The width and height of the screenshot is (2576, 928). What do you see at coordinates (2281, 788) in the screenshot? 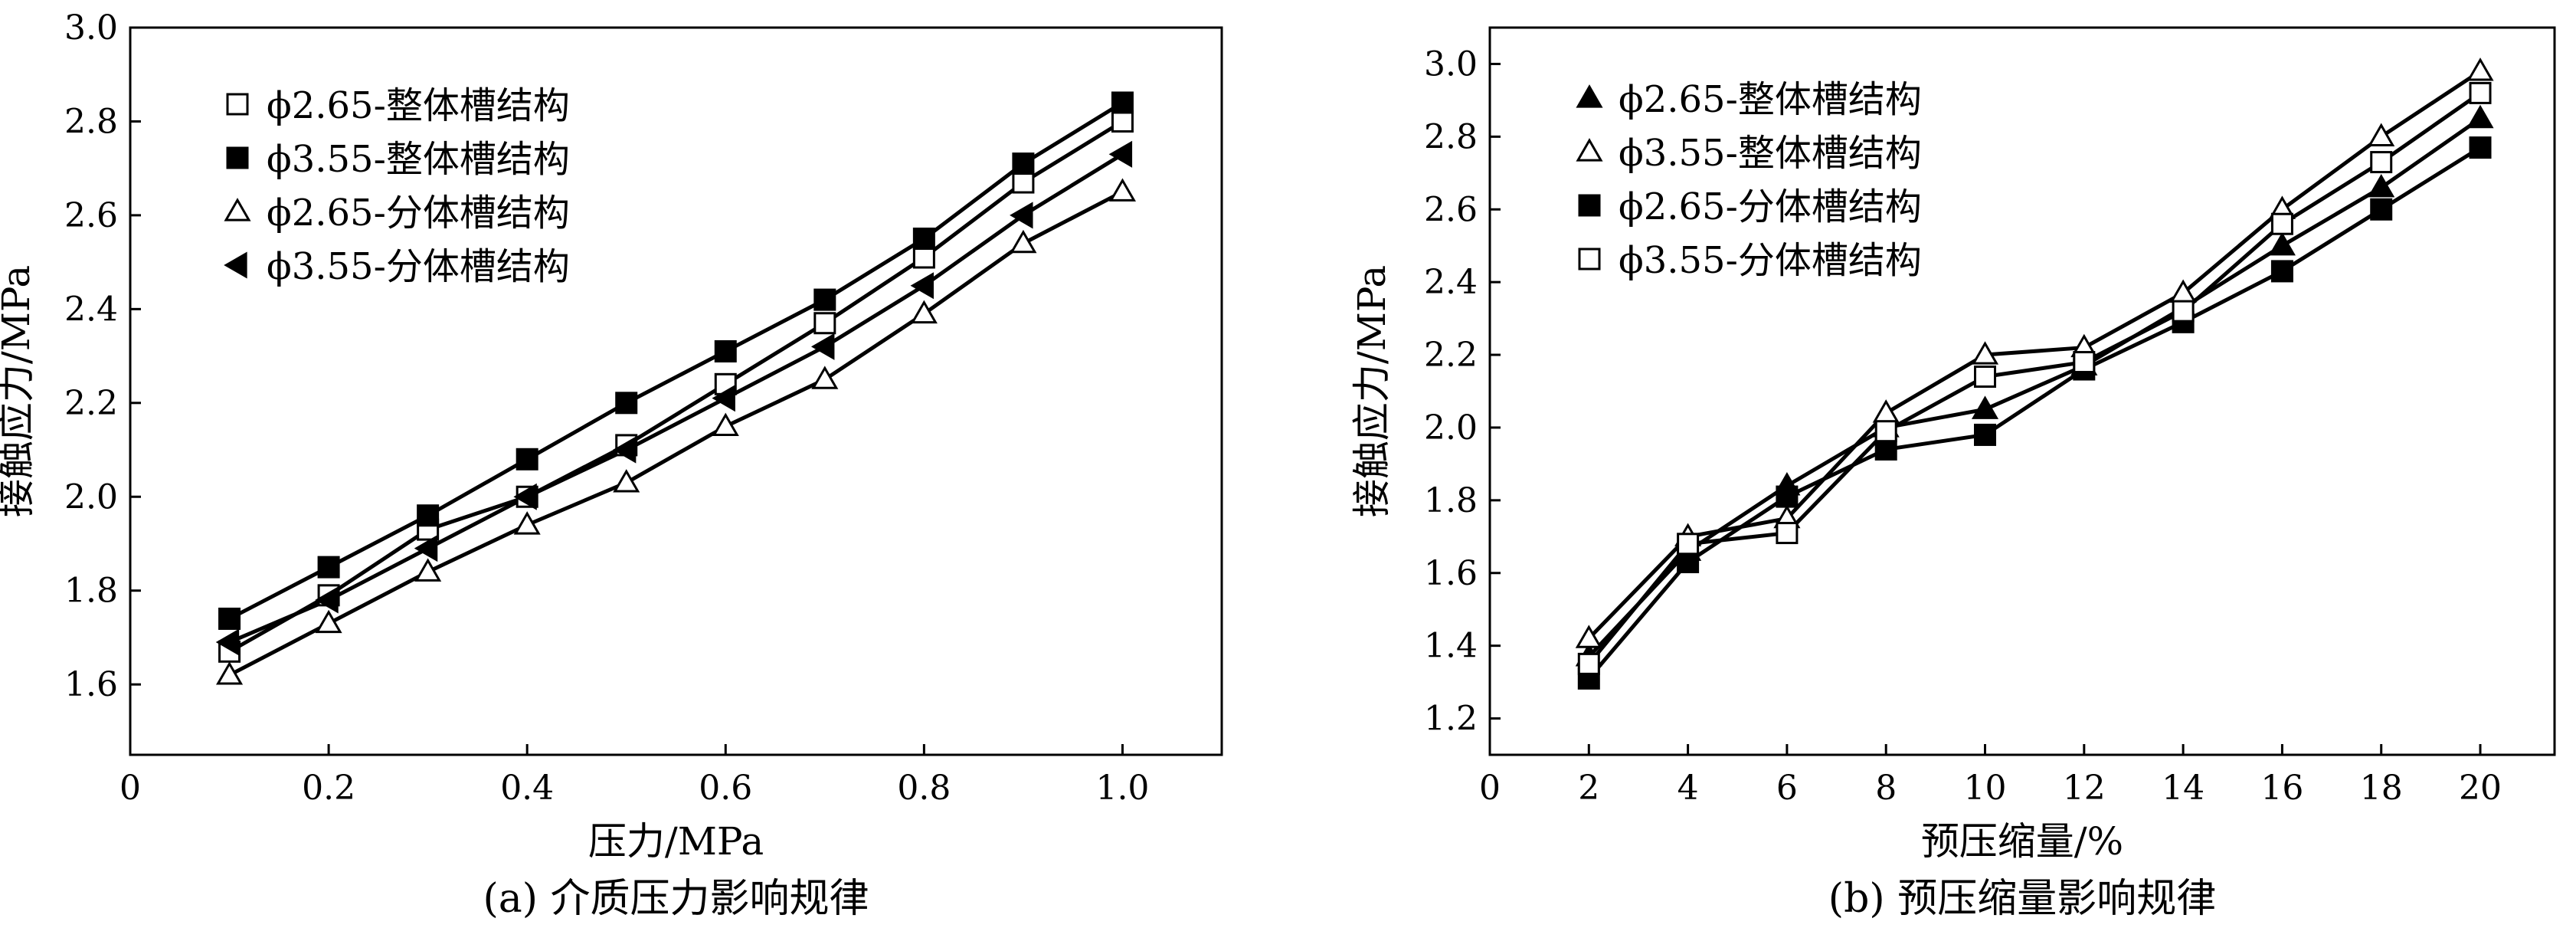
I see `x-tick-label: 16` at bounding box center [2281, 788].